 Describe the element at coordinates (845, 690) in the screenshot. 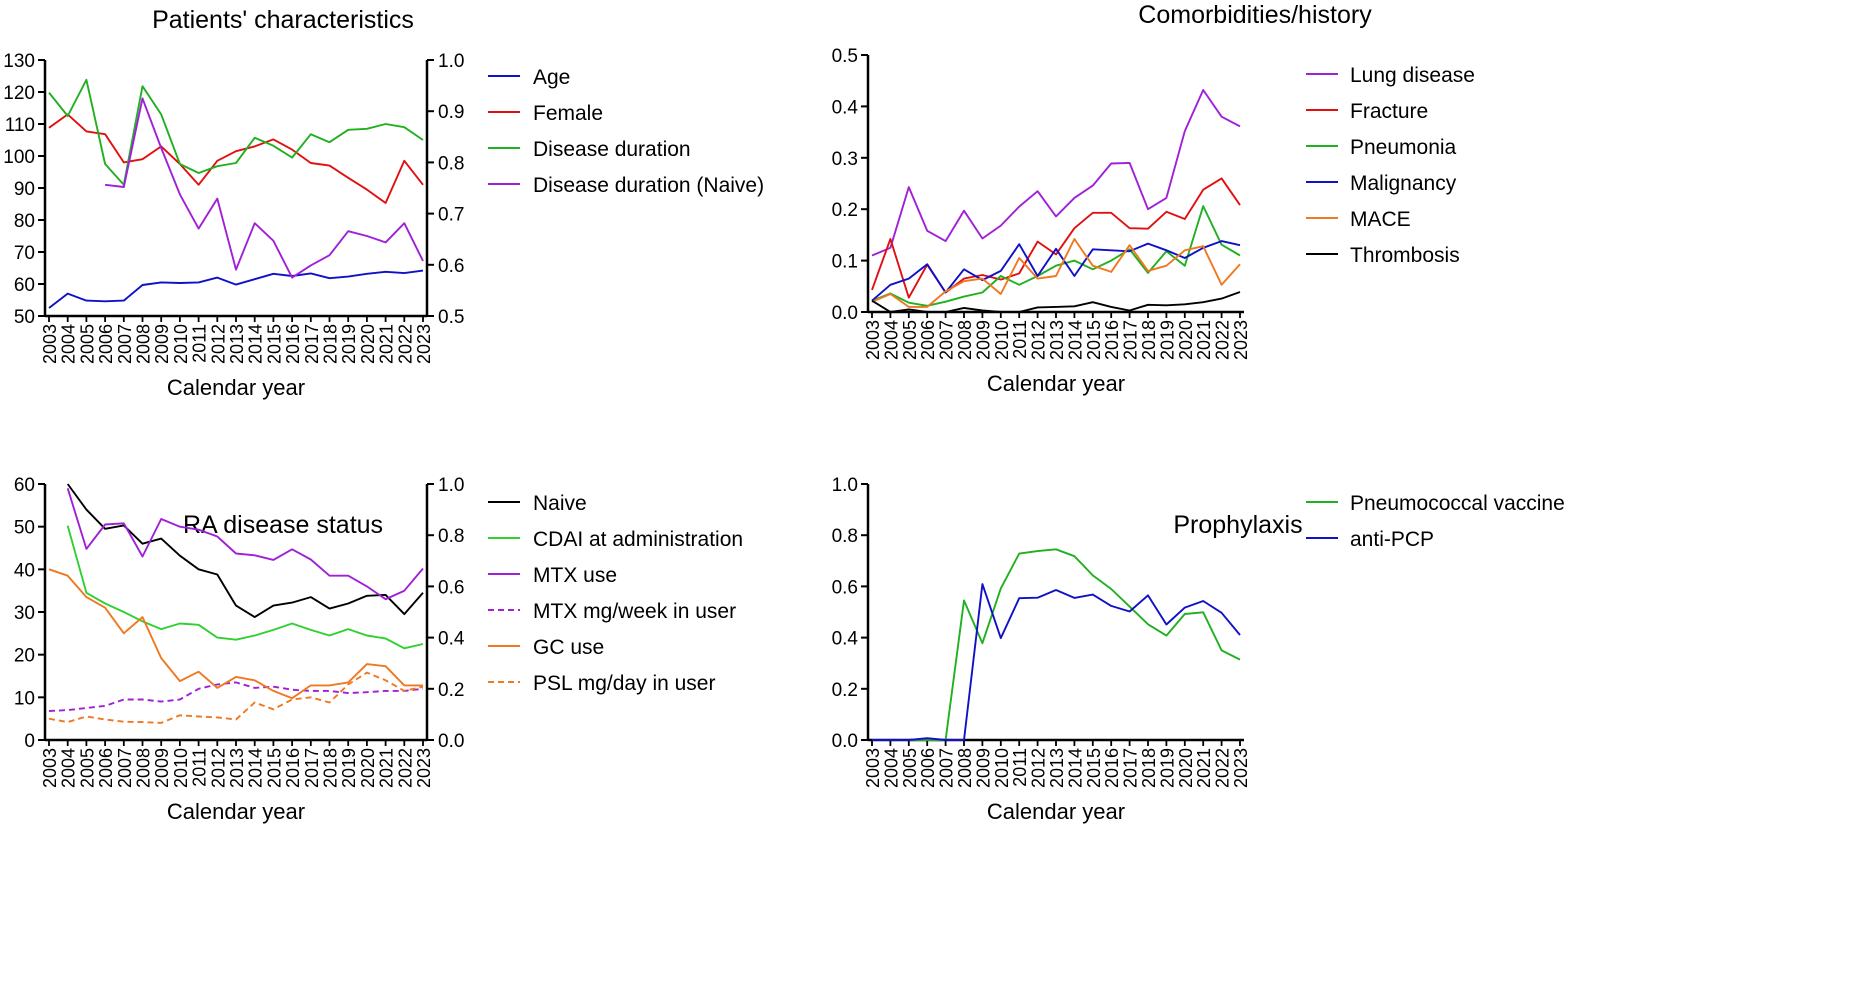

I see `y-tick-label-left: 0.2` at that location.